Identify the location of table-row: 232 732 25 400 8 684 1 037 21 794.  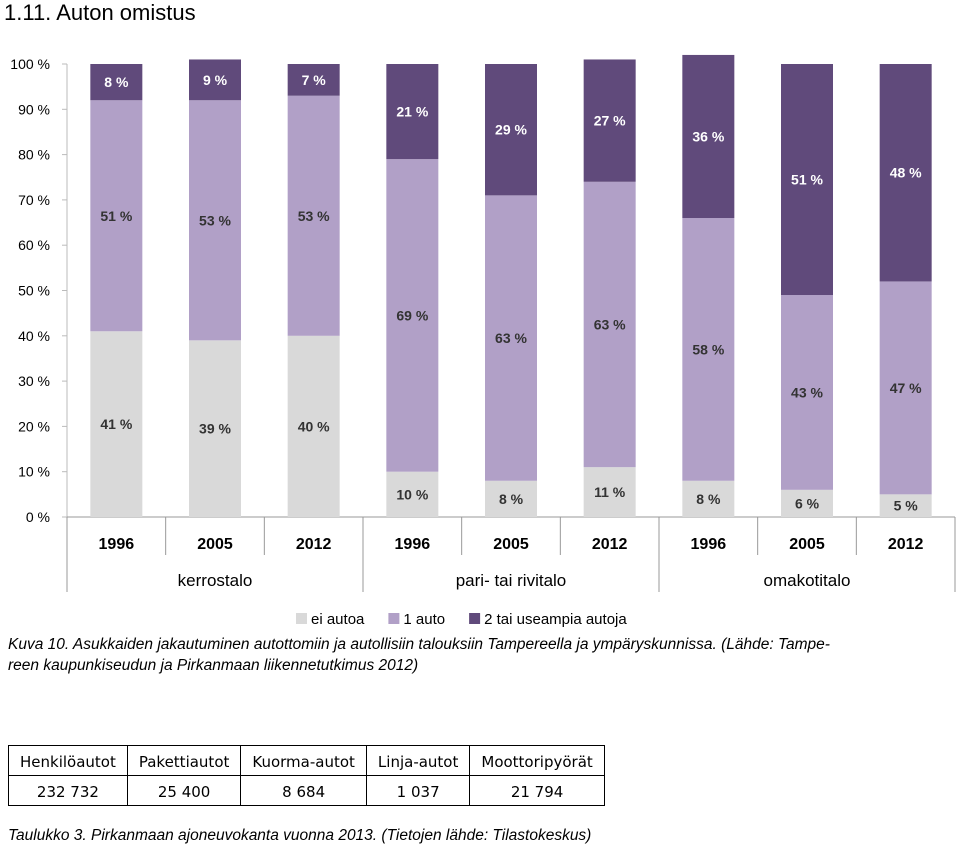
(306, 790).